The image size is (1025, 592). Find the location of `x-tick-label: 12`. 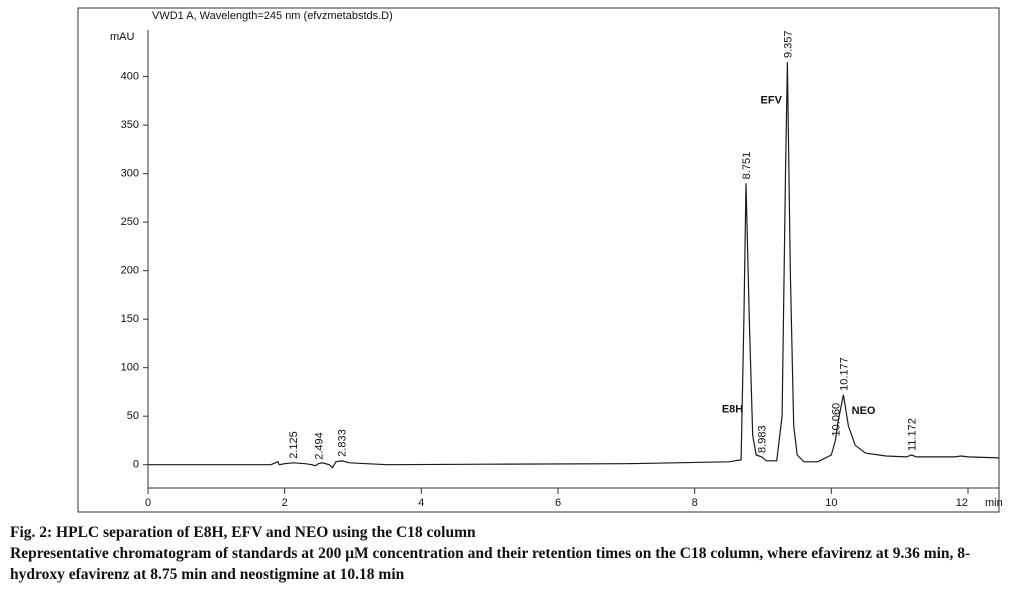

x-tick-label: 12 is located at coordinates (962, 503).